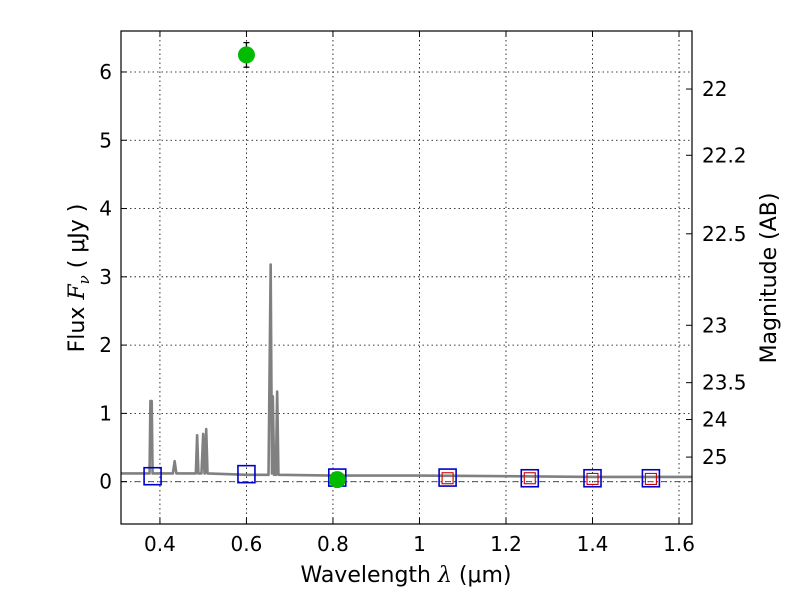 The width and height of the screenshot is (800, 600). Describe the element at coordinates (160, 544) in the screenshot. I see `x-tick-label: 0.4` at that location.